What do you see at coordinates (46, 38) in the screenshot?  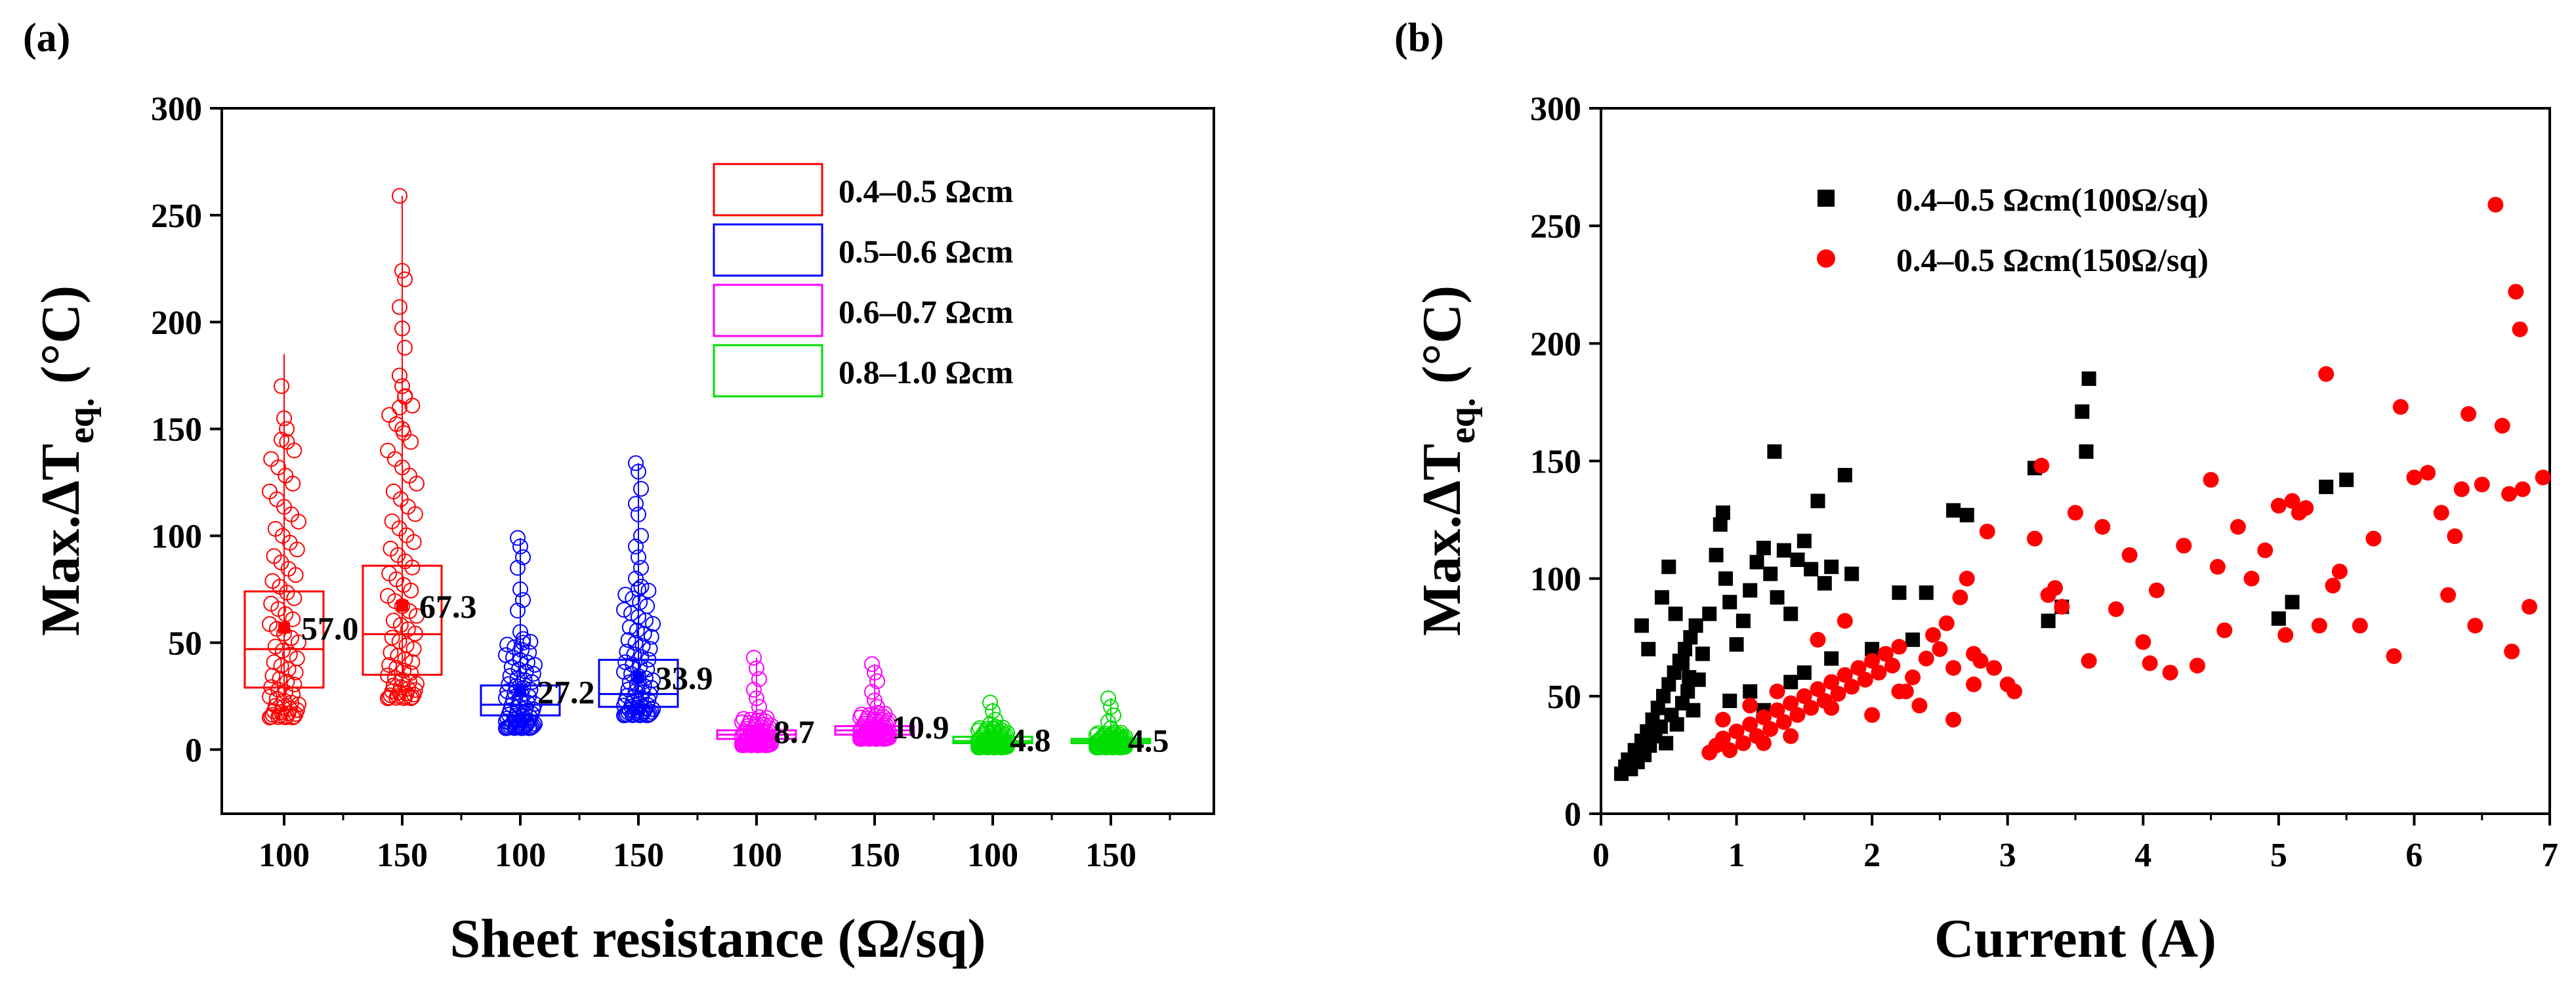 I see `panel-a-label: (a)` at bounding box center [46, 38].